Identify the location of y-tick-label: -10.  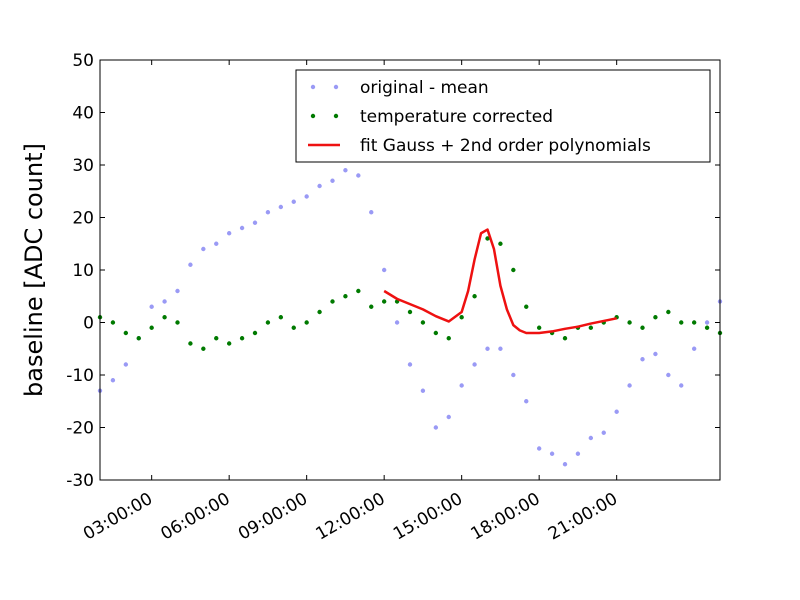
(80, 376).